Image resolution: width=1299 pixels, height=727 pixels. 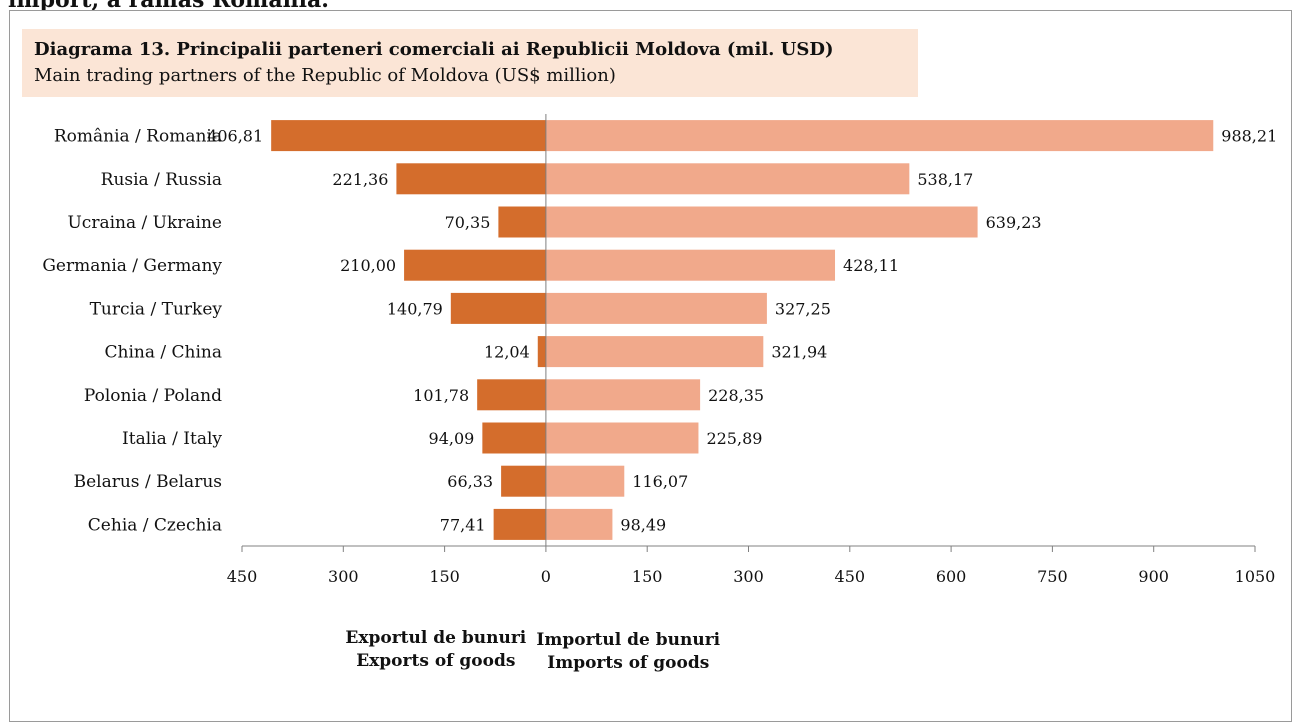 I want to click on import-value-label: 639,23, so click(x=1014, y=222).